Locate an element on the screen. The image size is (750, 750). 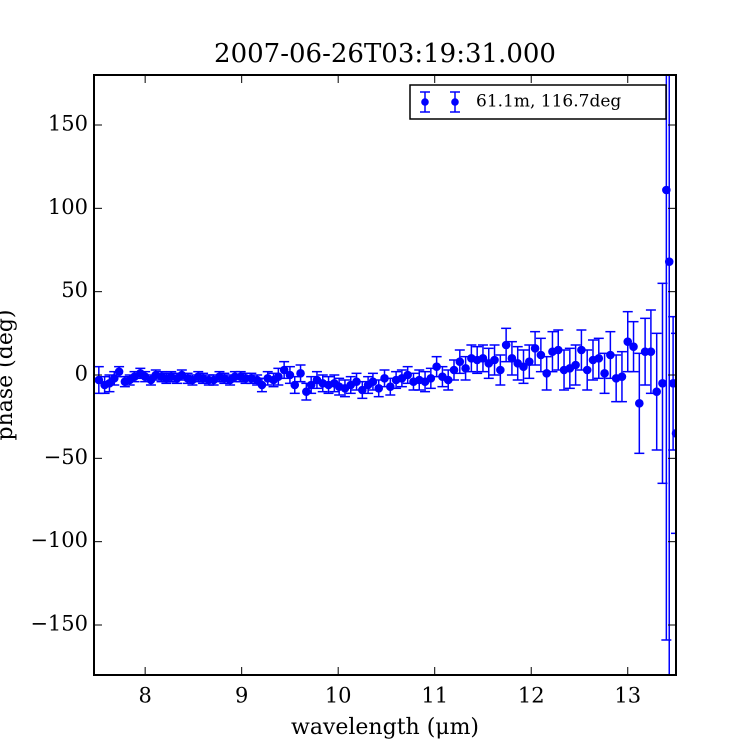
error-bar is located at coordinates (673, 433).